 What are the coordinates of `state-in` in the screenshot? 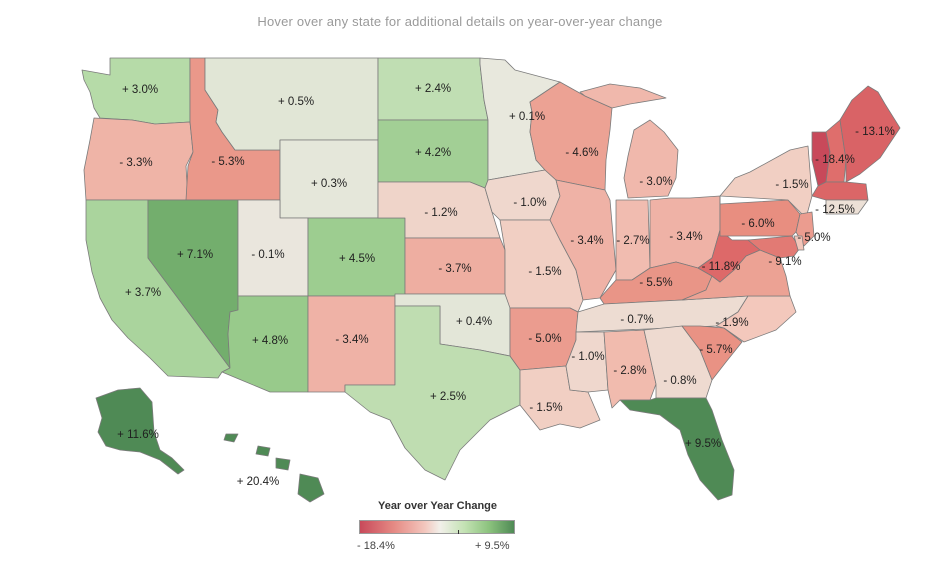 It's located at (633, 240).